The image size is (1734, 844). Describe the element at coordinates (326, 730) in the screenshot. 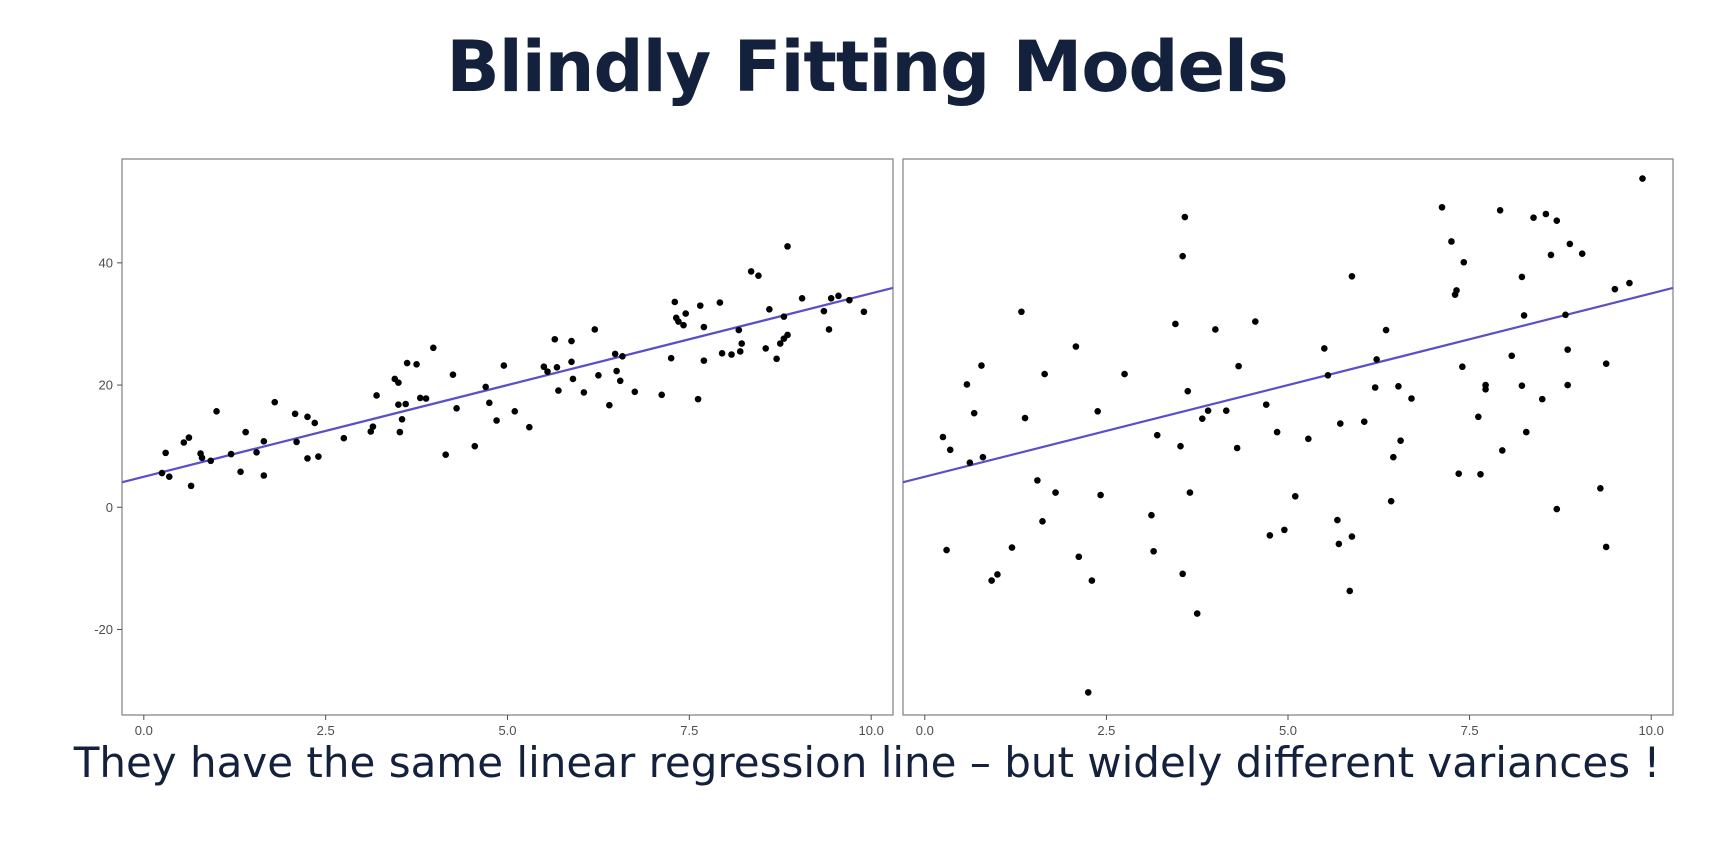

I see `x-tick-label: 2.5` at that location.